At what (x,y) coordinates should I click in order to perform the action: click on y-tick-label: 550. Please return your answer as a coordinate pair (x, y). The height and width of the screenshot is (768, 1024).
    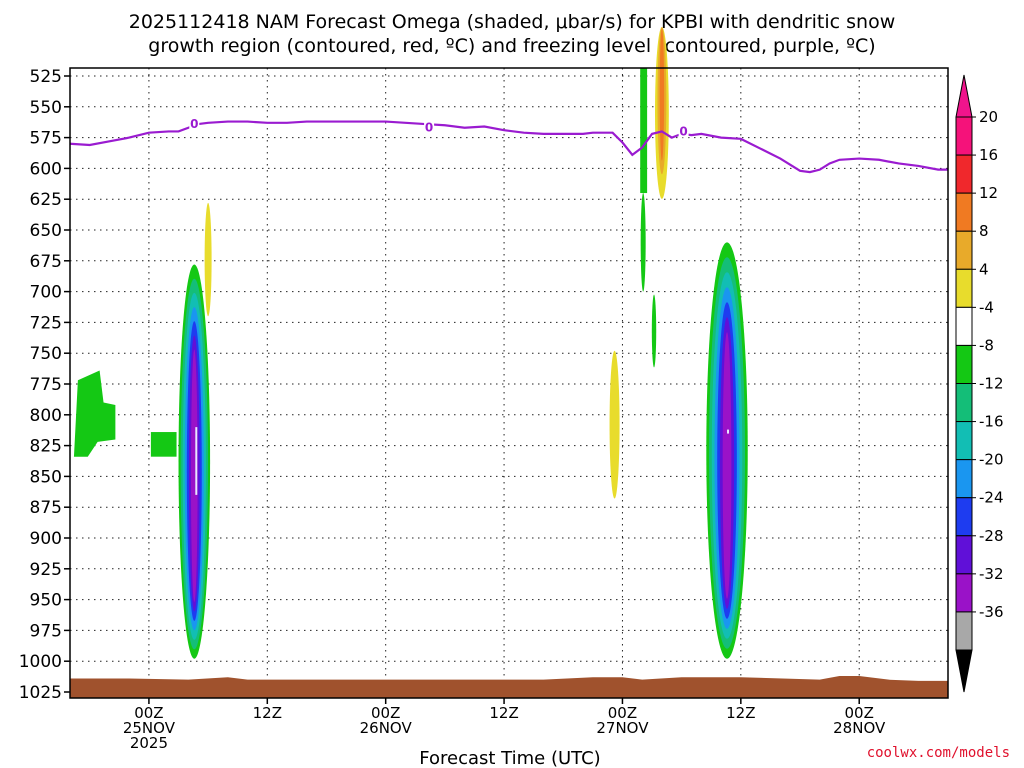
    Looking at the image, I should click on (46, 108).